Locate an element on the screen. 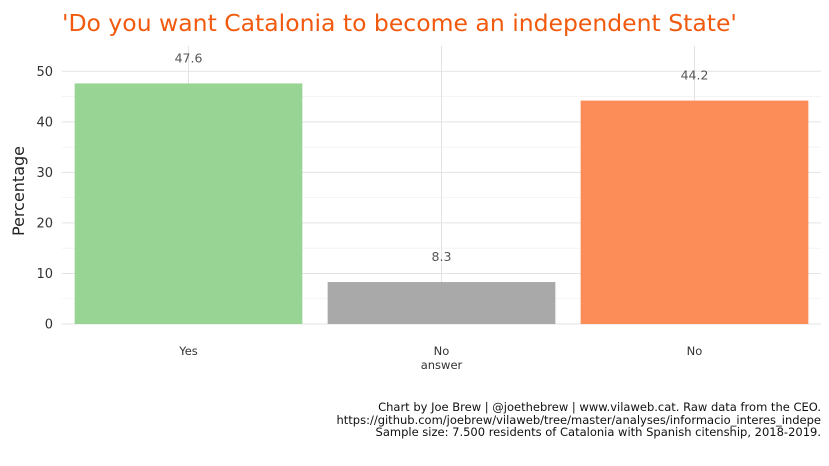 This screenshot has width=829, height=466. value-label: 8.3 is located at coordinates (442, 256).